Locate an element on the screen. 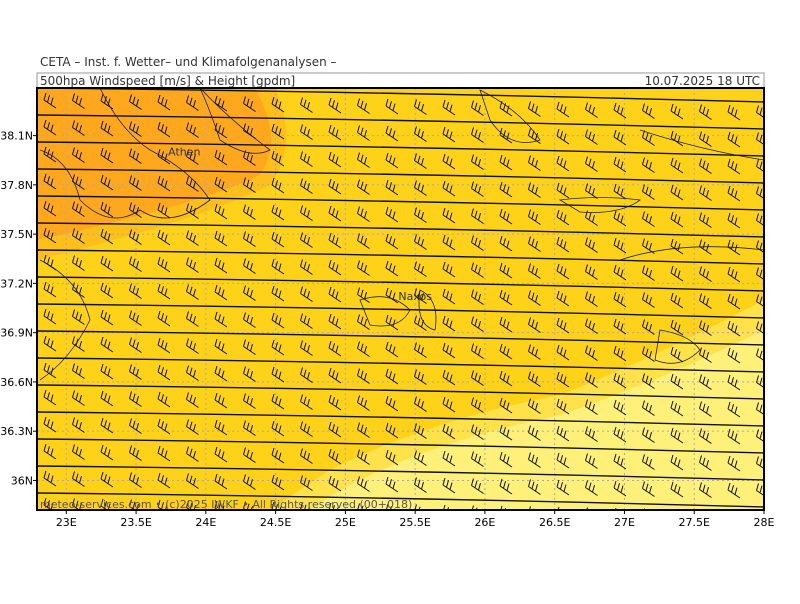 Image resolution: width=800 pixels, height=604 pixels. lat-label: 37.8N is located at coordinates (16, 185).